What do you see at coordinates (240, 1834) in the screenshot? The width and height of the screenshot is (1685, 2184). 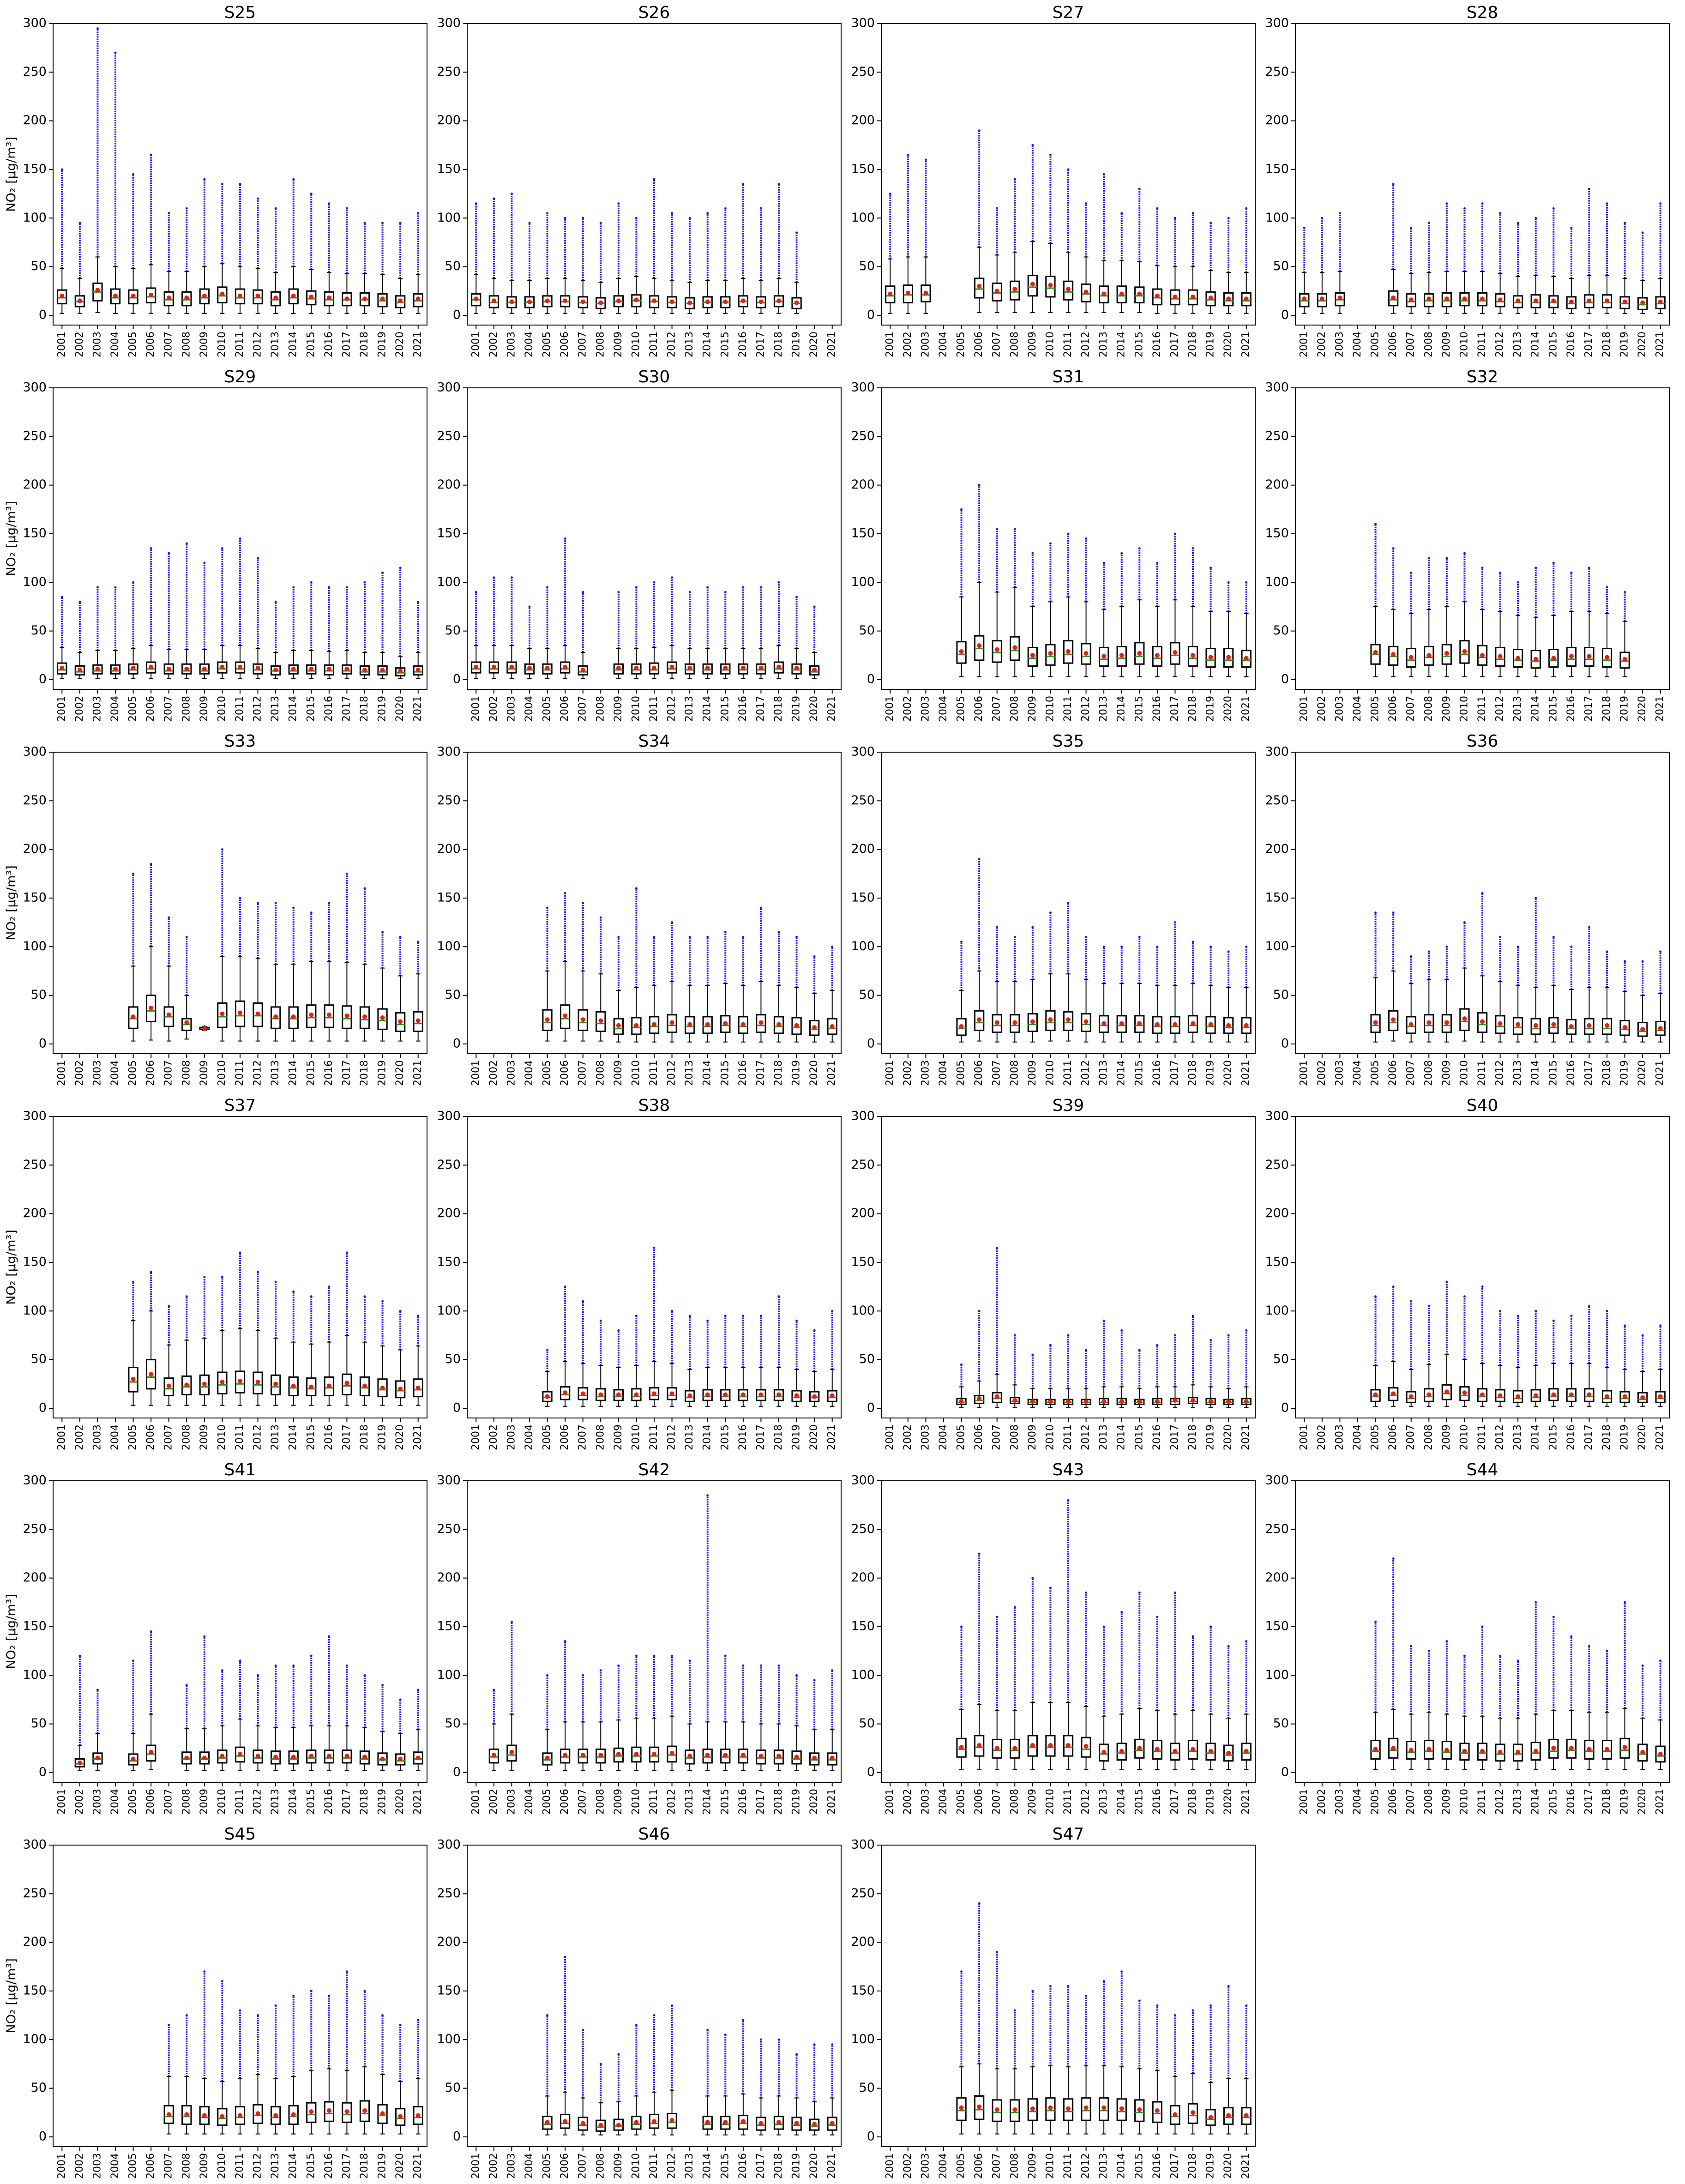 I see `subplot-title: S45` at bounding box center [240, 1834].